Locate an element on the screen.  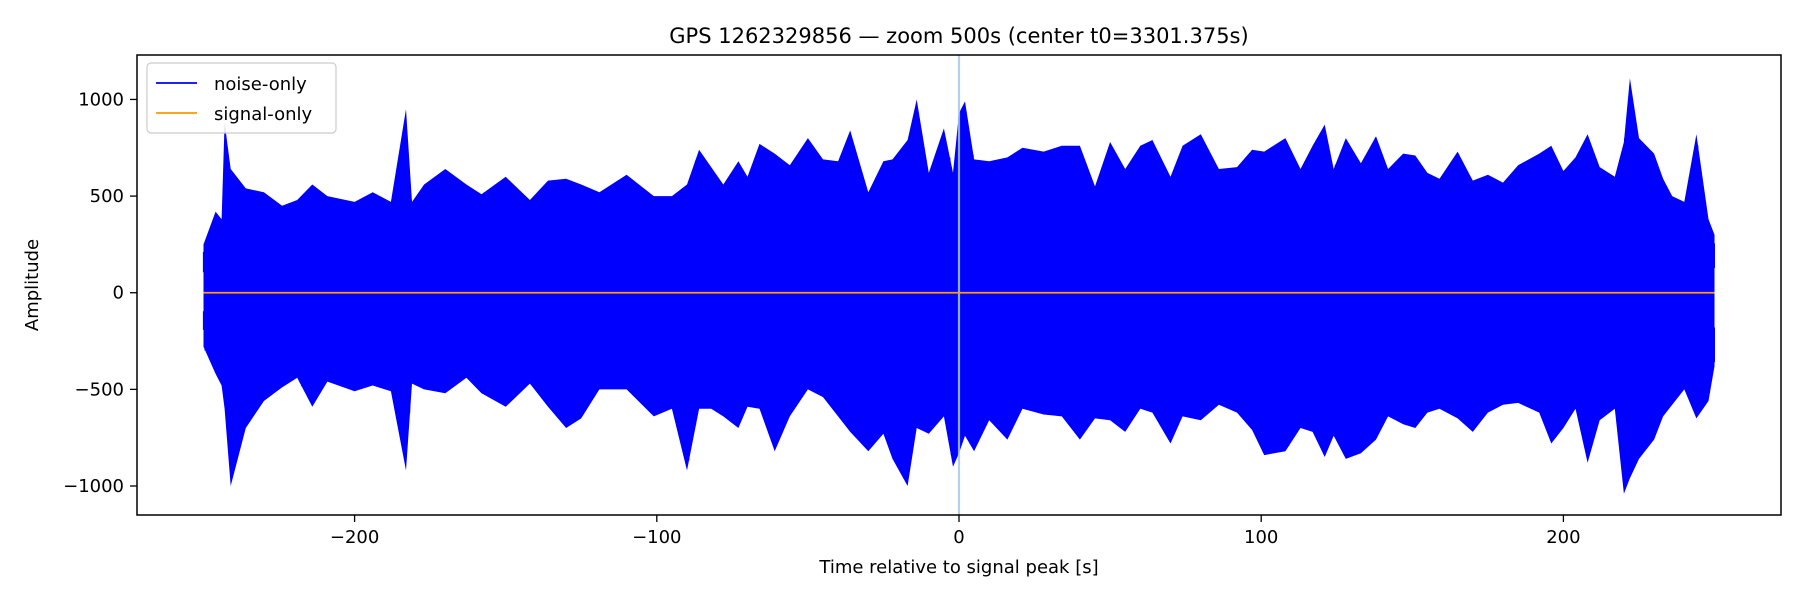
y-axis-label: Amplitude is located at coordinates (32, 285).